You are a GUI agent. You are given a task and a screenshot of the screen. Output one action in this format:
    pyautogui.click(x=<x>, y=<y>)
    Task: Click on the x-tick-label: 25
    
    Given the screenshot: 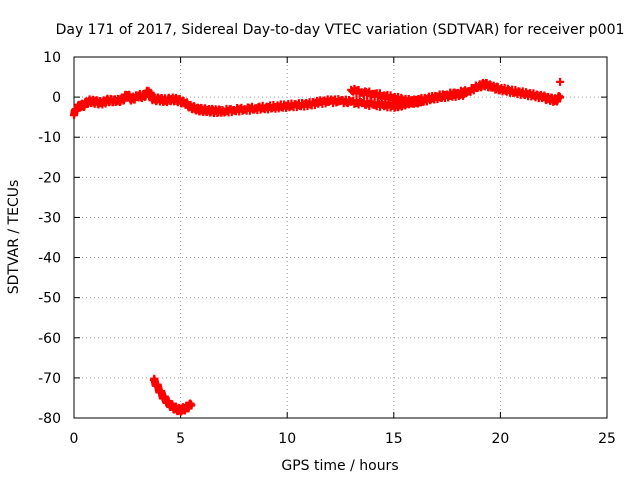 What is the action you would take?
    pyautogui.click(x=607, y=439)
    